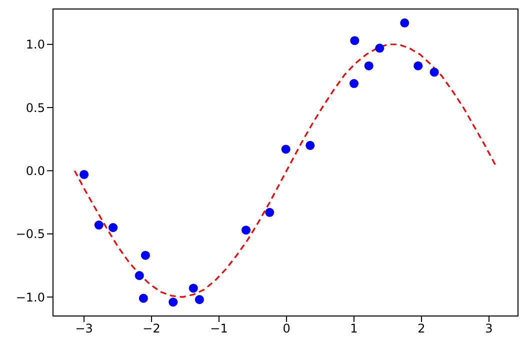 This screenshot has width=528, height=351. I want to click on y-tick-label: −1.0, so click(30, 297).